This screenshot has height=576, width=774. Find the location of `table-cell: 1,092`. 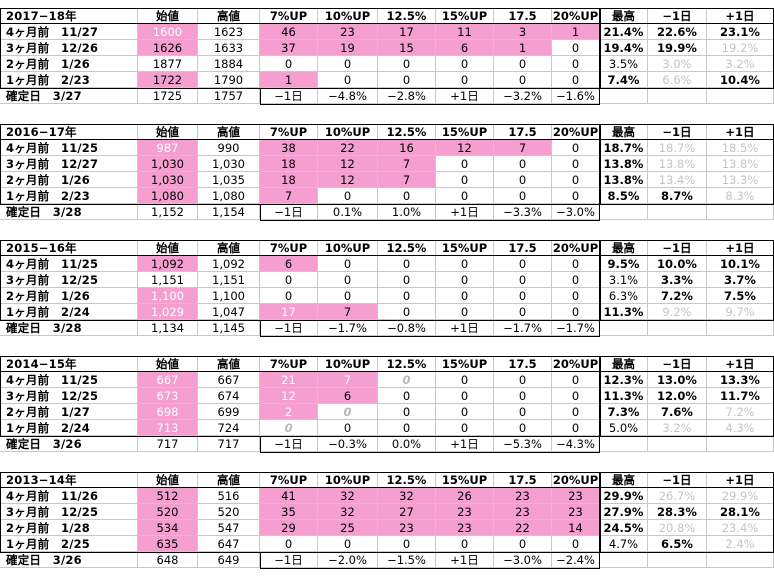

table-cell: 1,092 is located at coordinates (229, 264).